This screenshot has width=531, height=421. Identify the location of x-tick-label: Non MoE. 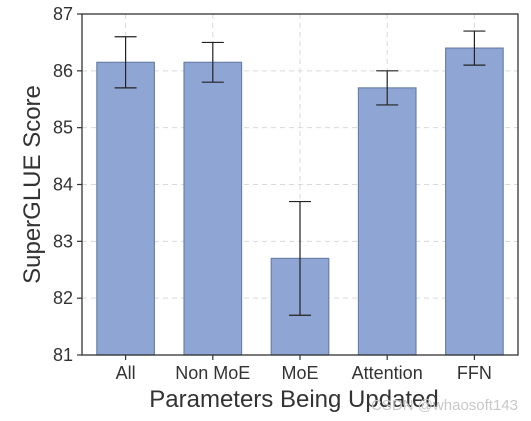
(212, 373).